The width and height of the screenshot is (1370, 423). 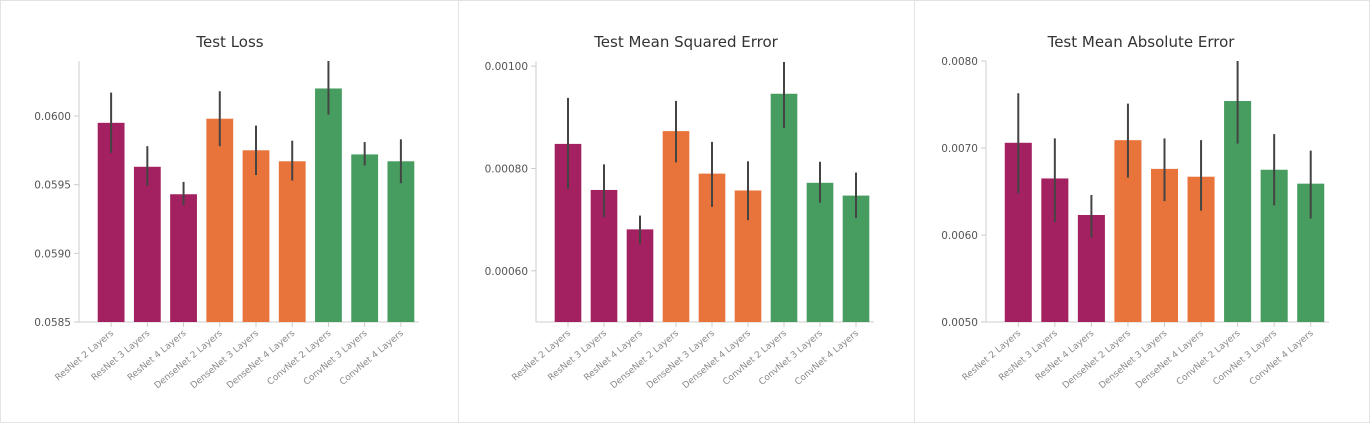 I want to click on bar-resnet-3-layers, so click(x=147, y=244).